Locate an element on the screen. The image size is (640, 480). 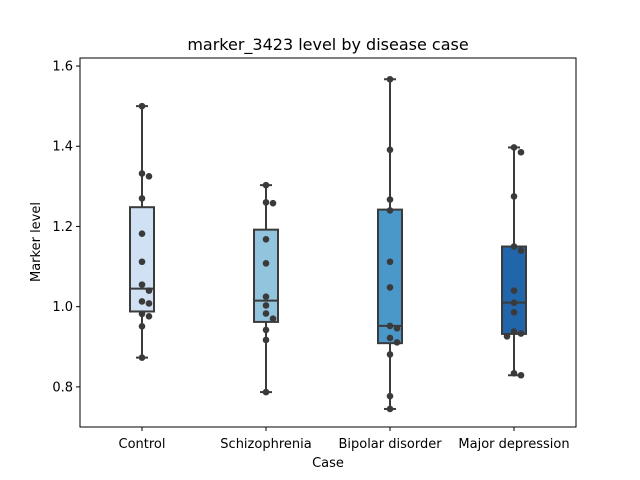
y-tick-label: 1.2 is located at coordinates (62, 227).